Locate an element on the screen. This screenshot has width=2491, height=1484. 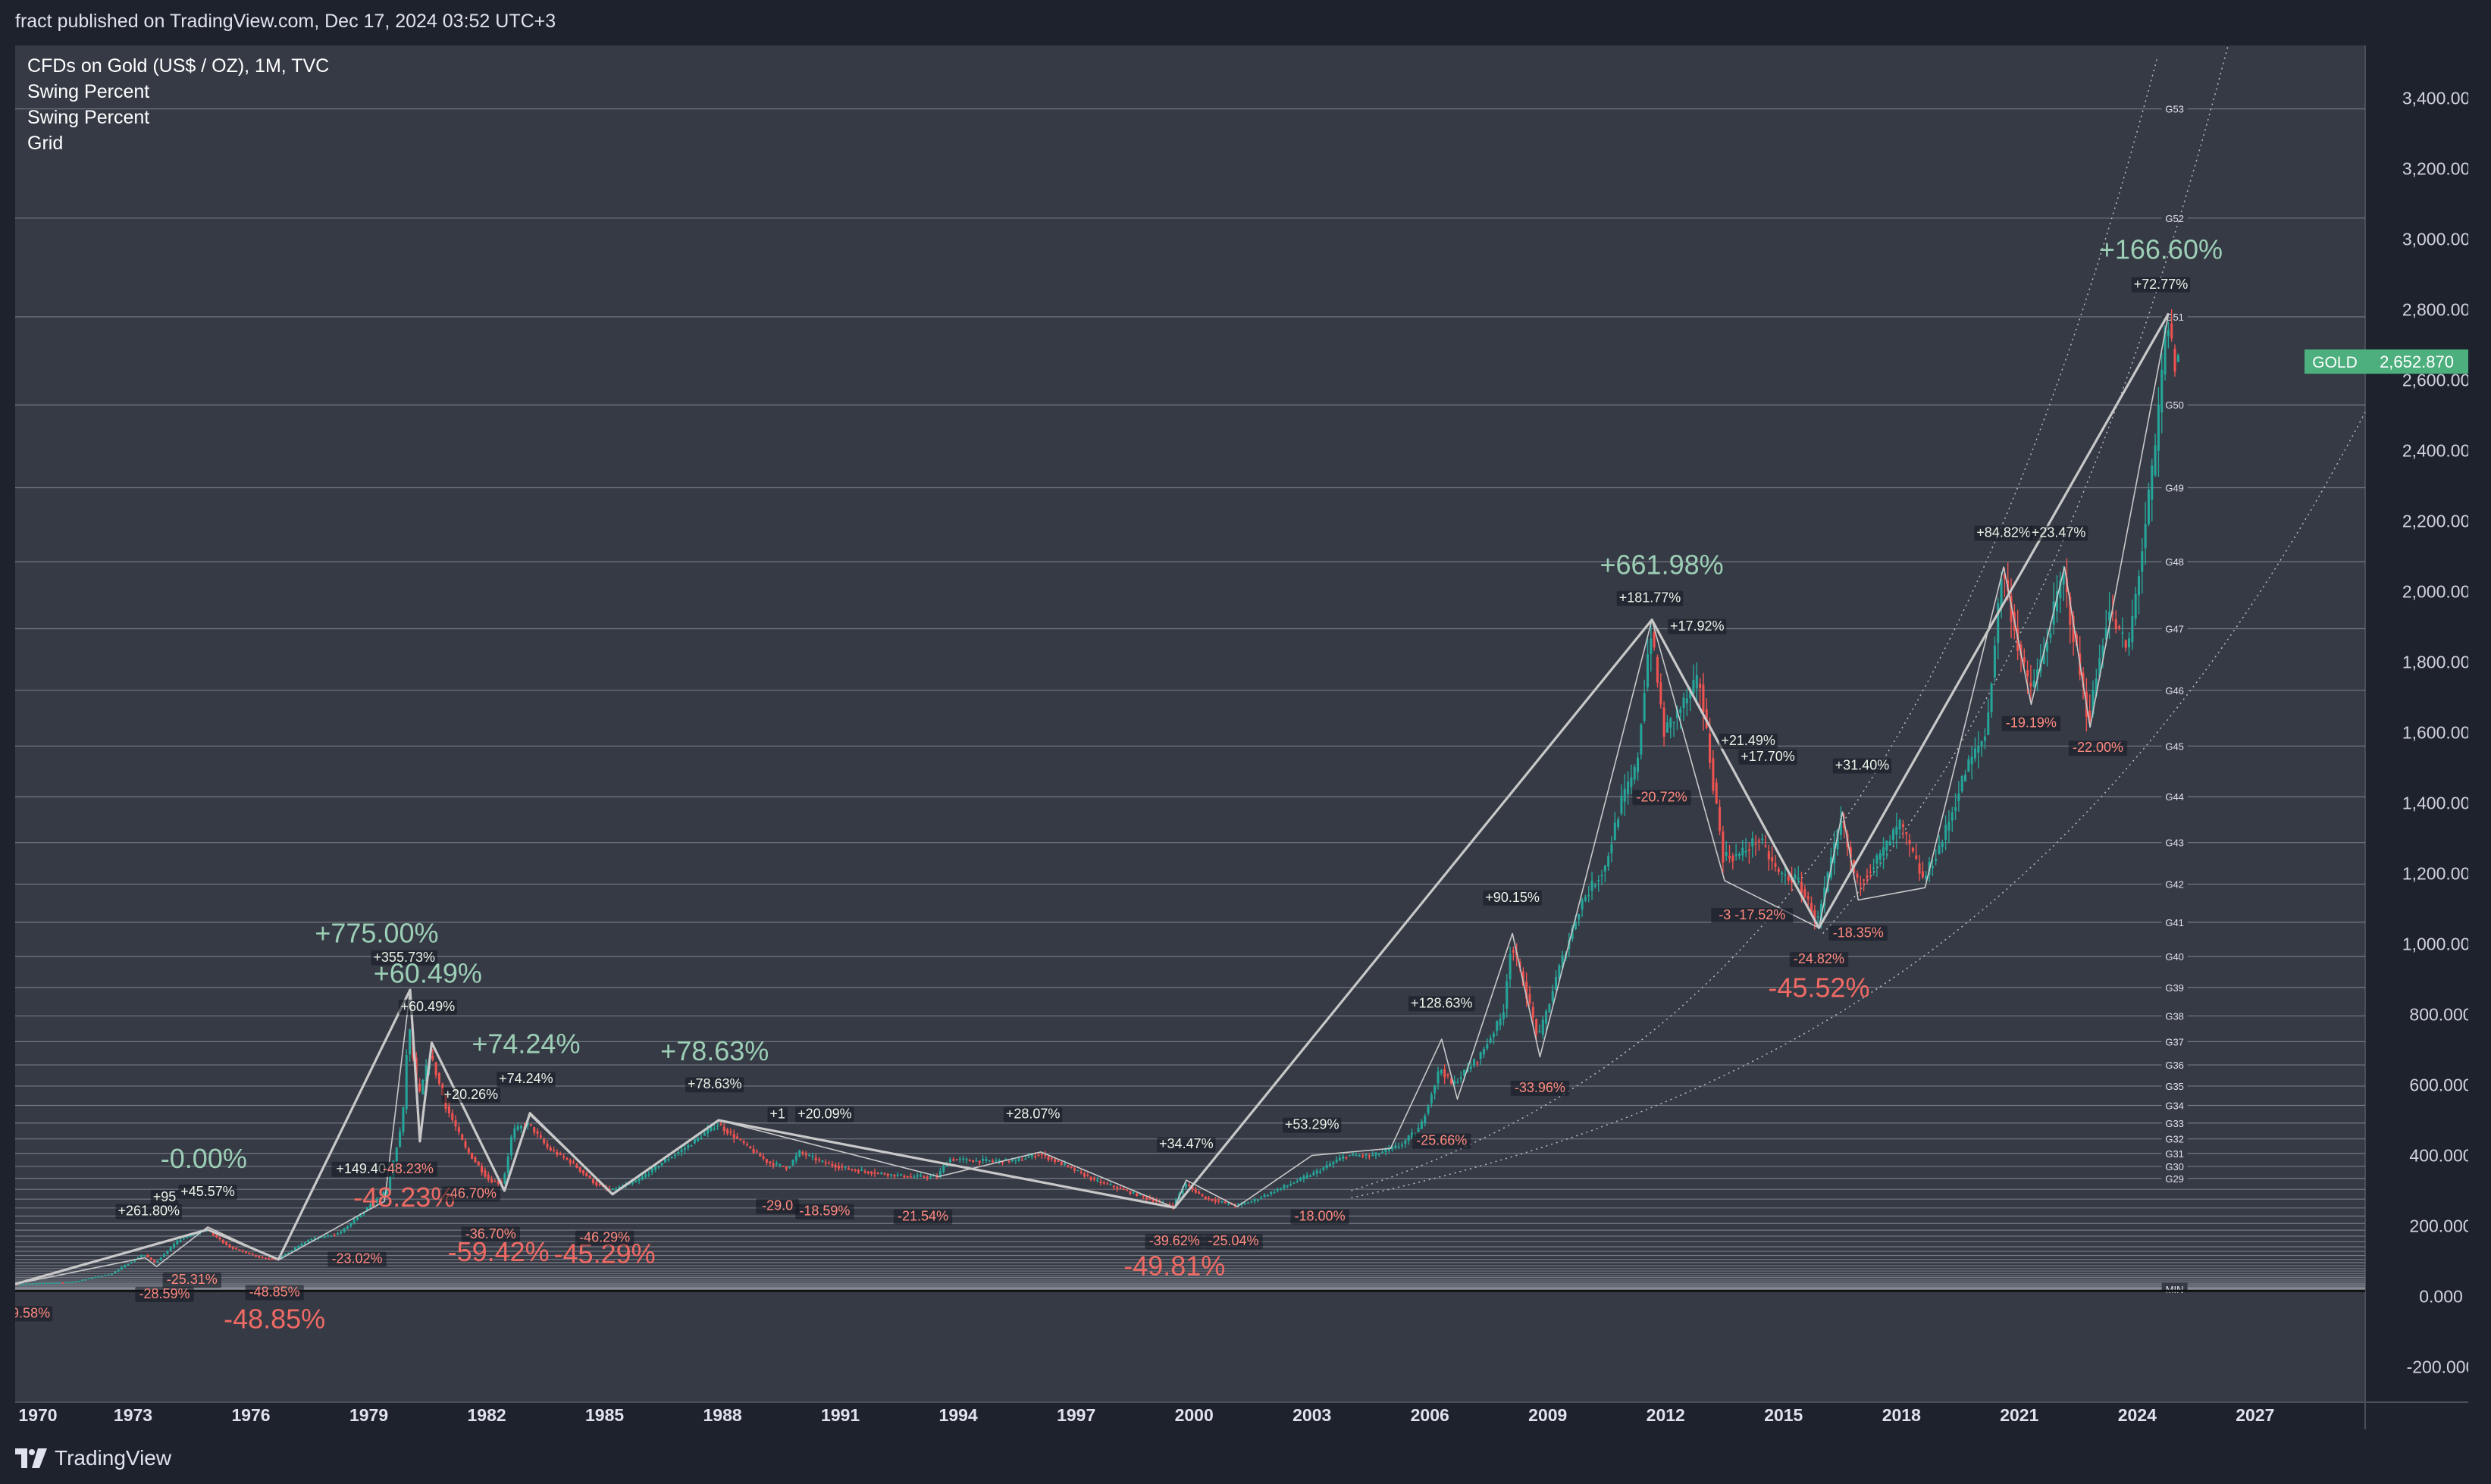
price-axis-tick-label: 1,600.000 is located at coordinates (2435, 733).